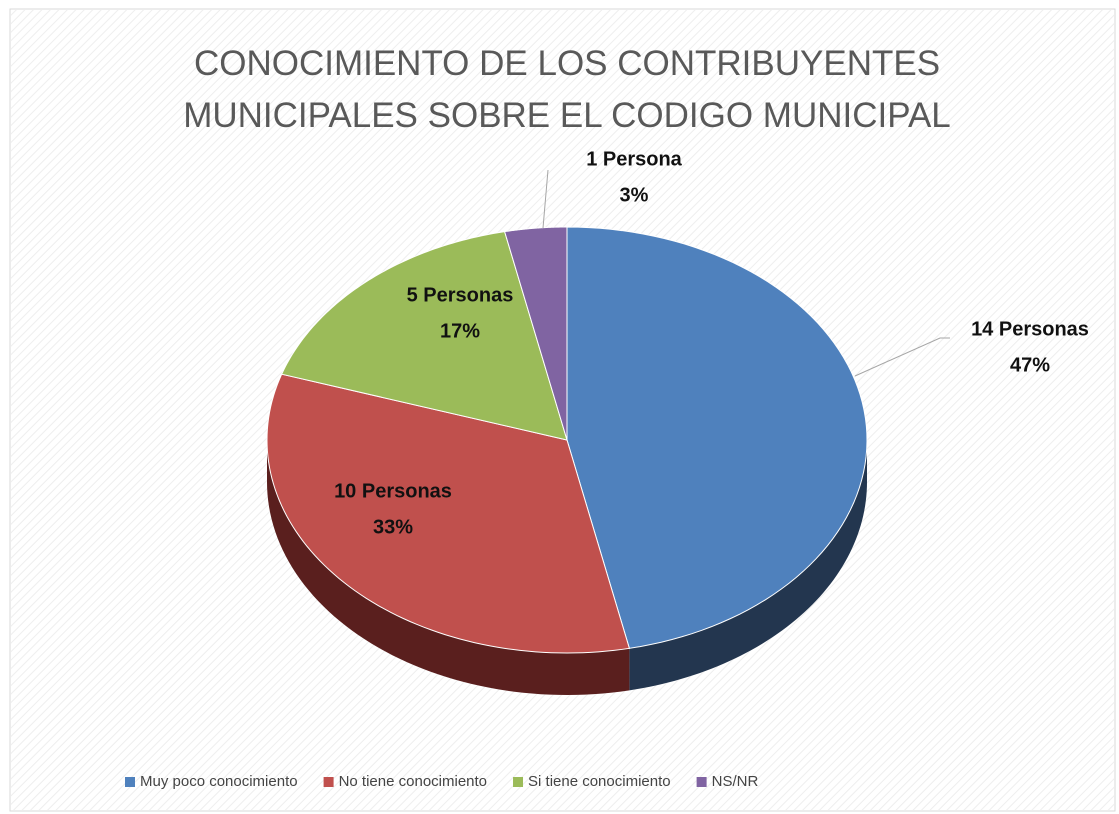  What do you see at coordinates (634, 195) in the screenshot?
I see `data-label-percent: 3%` at bounding box center [634, 195].